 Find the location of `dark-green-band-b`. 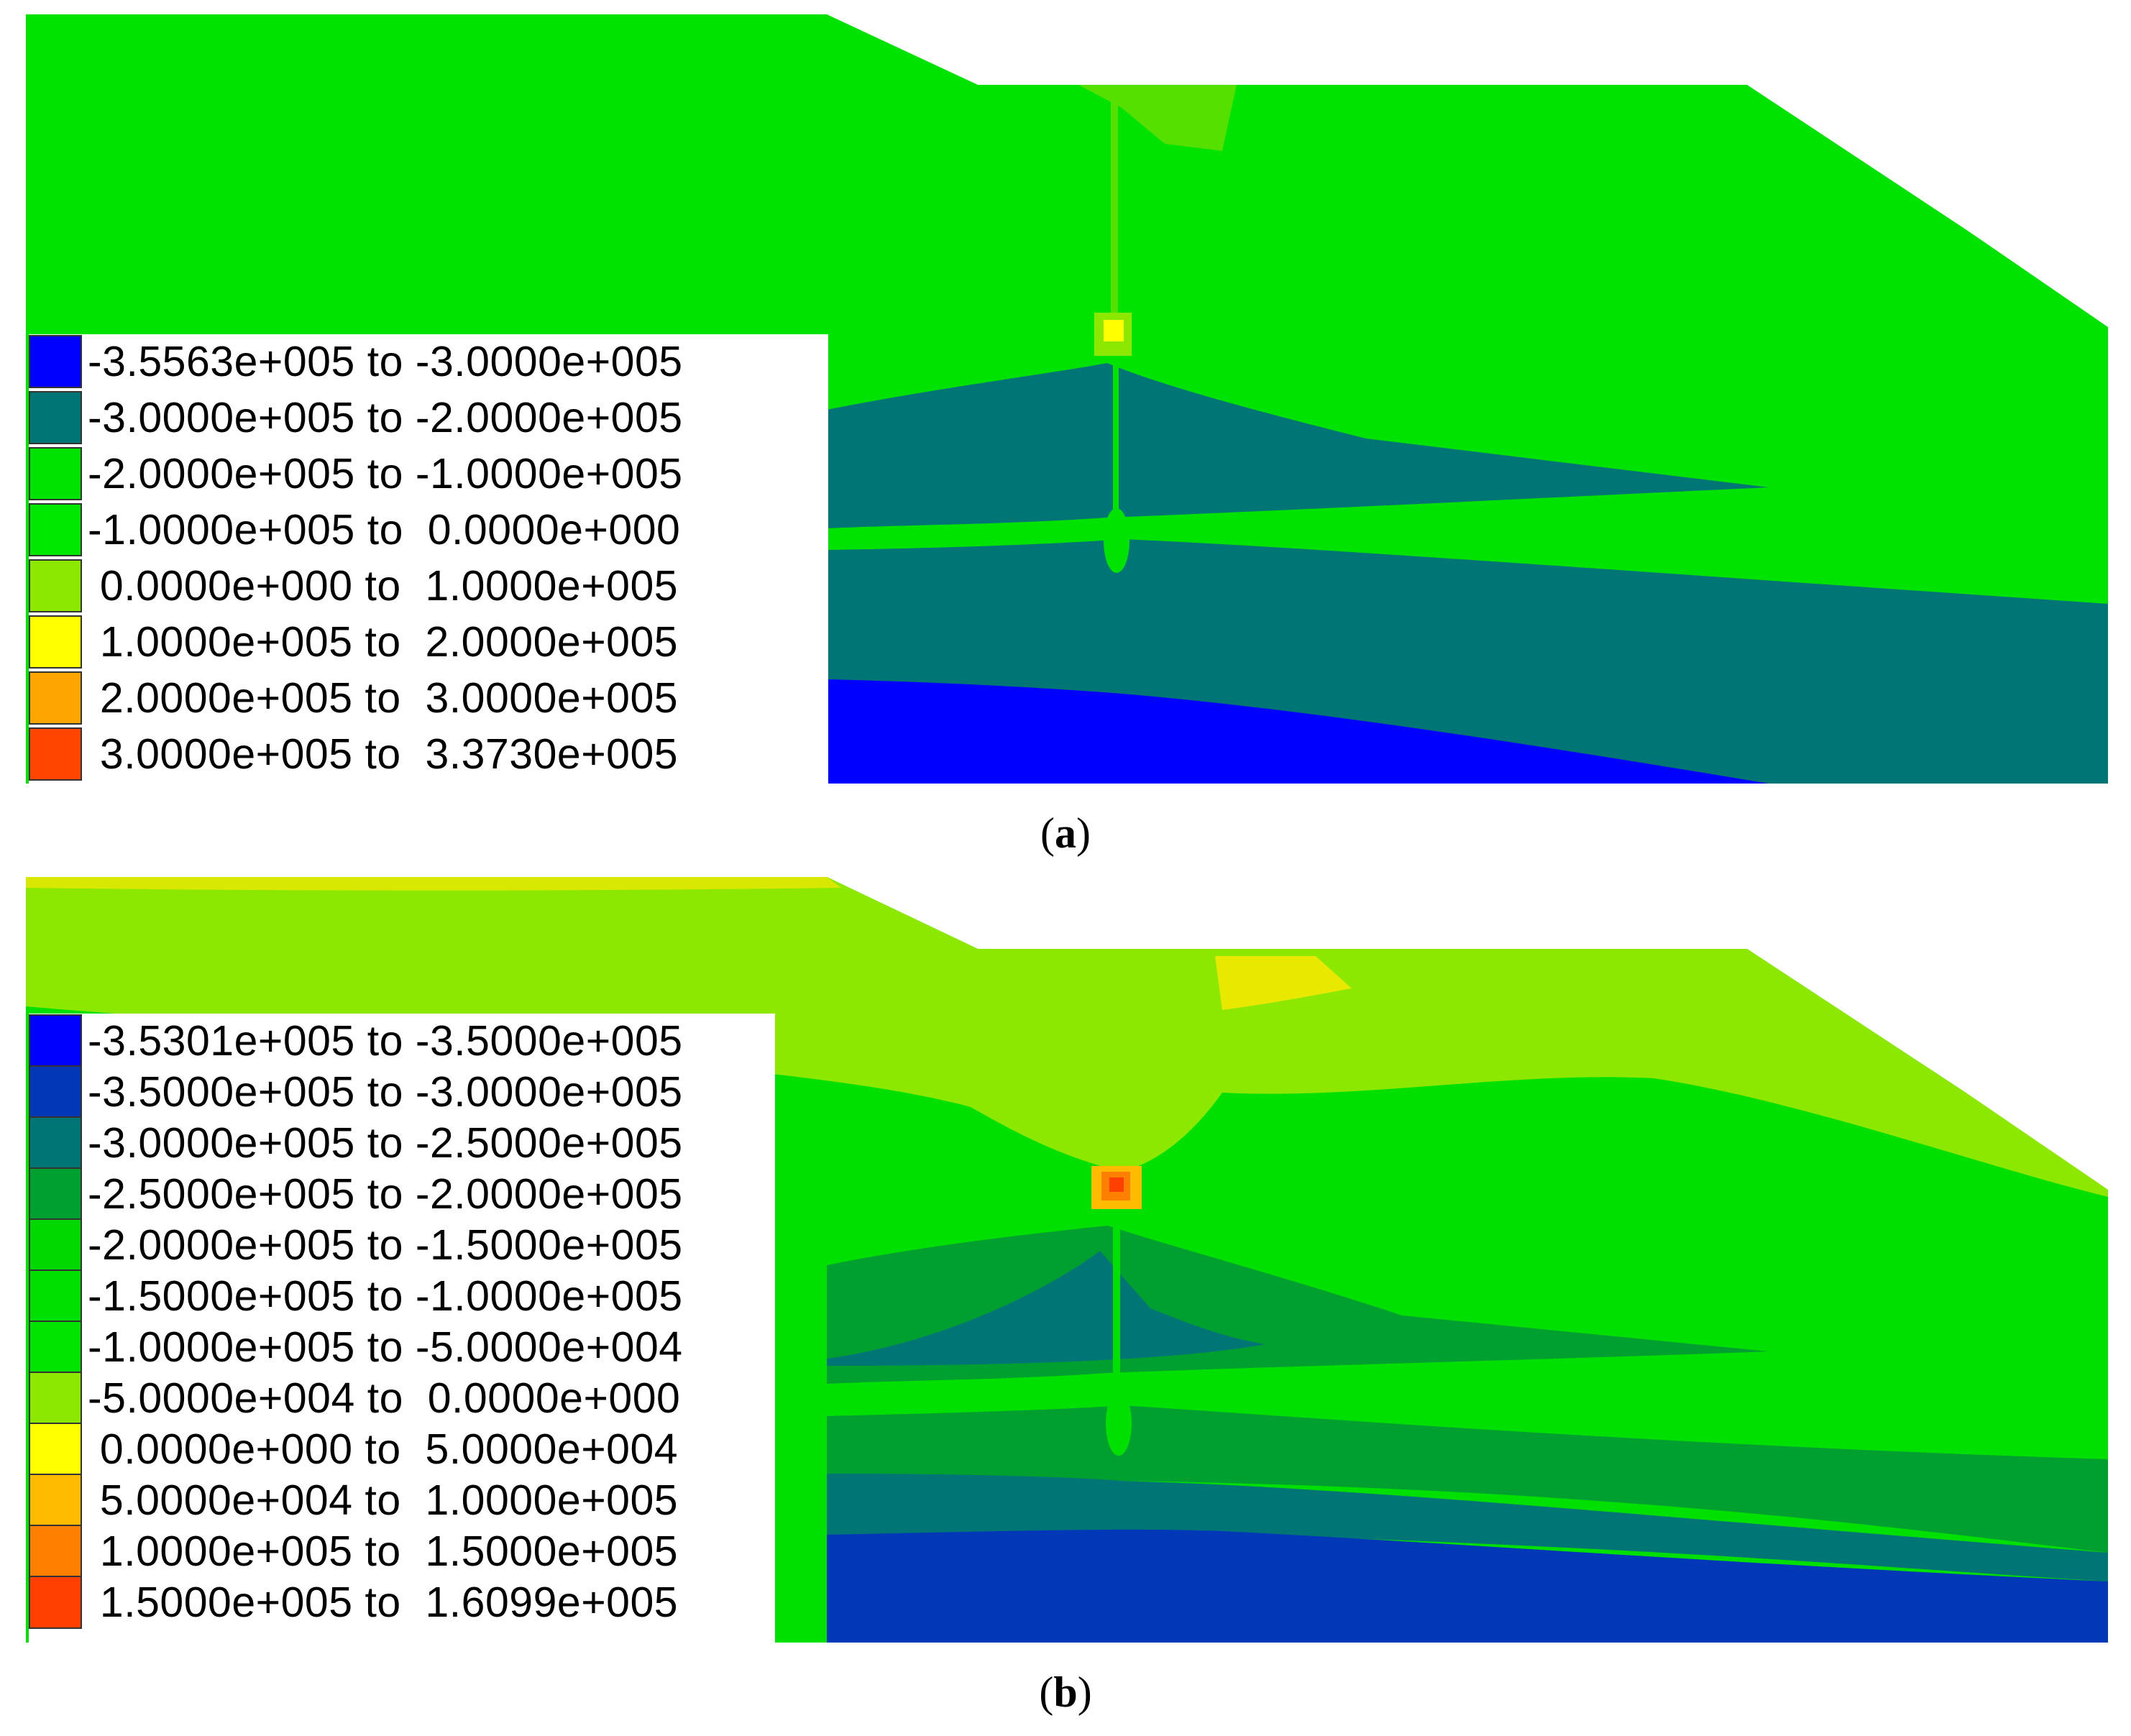

dark-green-band-b is located at coordinates (1468, 1479).